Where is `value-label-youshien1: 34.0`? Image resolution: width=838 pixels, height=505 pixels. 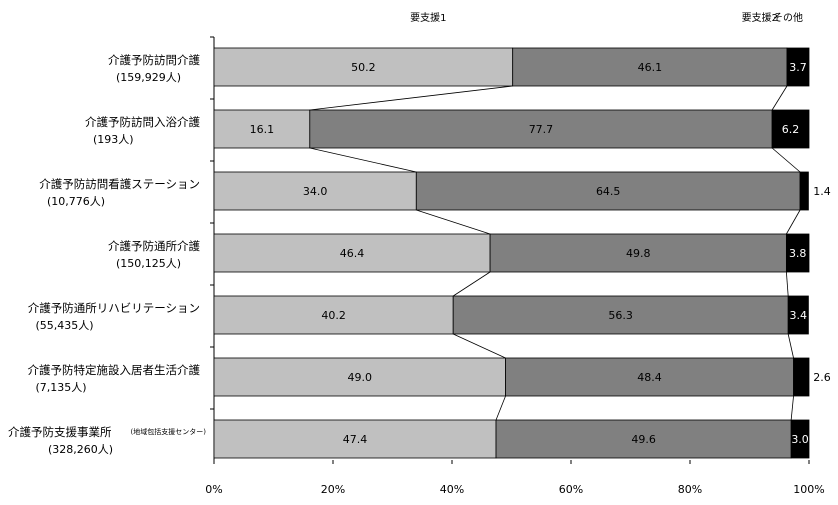 value-label-youshien1: 34.0 is located at coordinates (315, 191).